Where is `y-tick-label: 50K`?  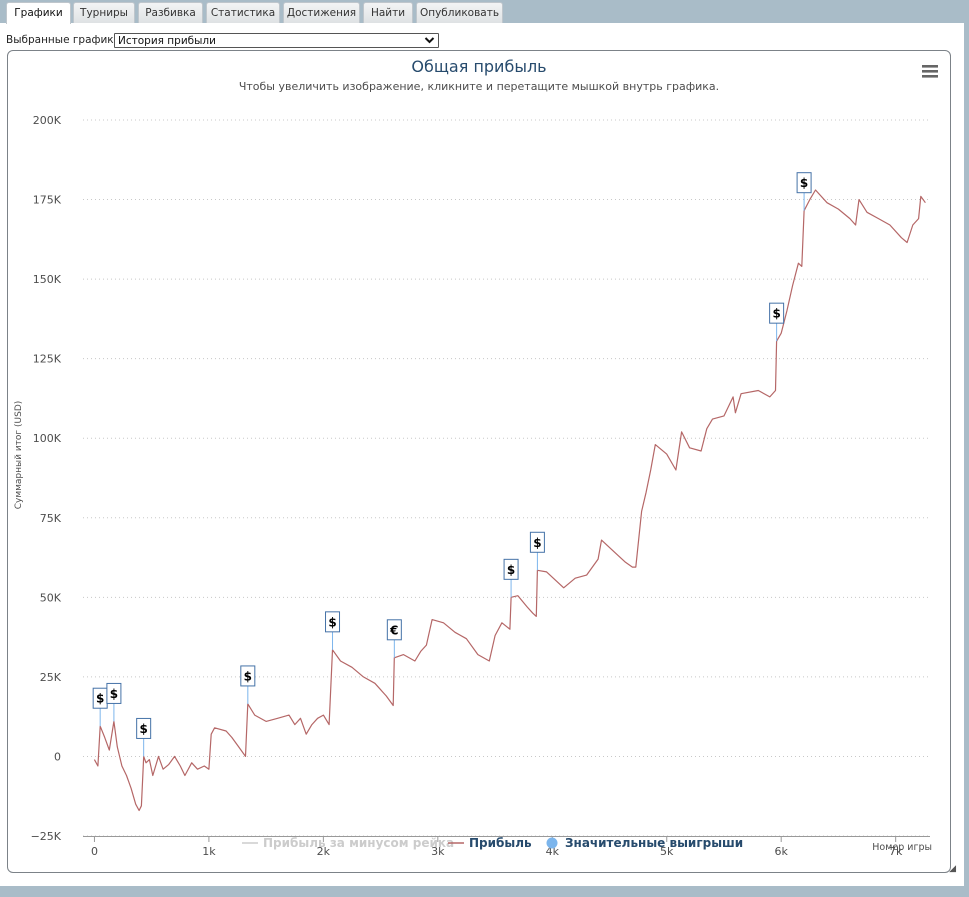 y-tick-label: 50K is located at coordinates (51, 597).